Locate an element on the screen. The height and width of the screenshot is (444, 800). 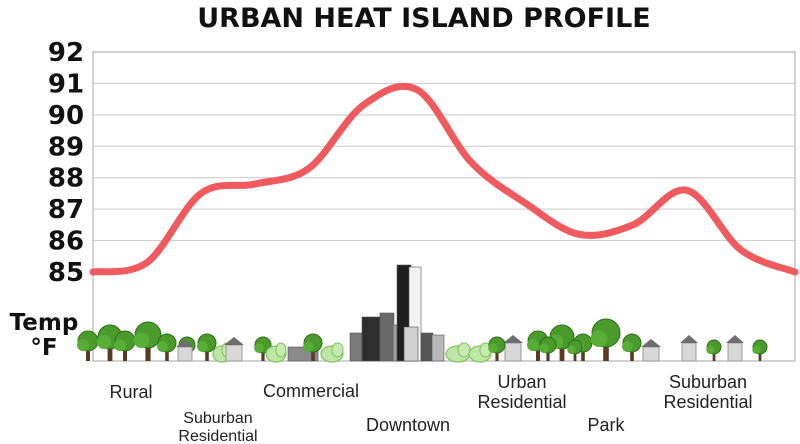
y-tick-label: 92 is located at coordinates (66, 53).